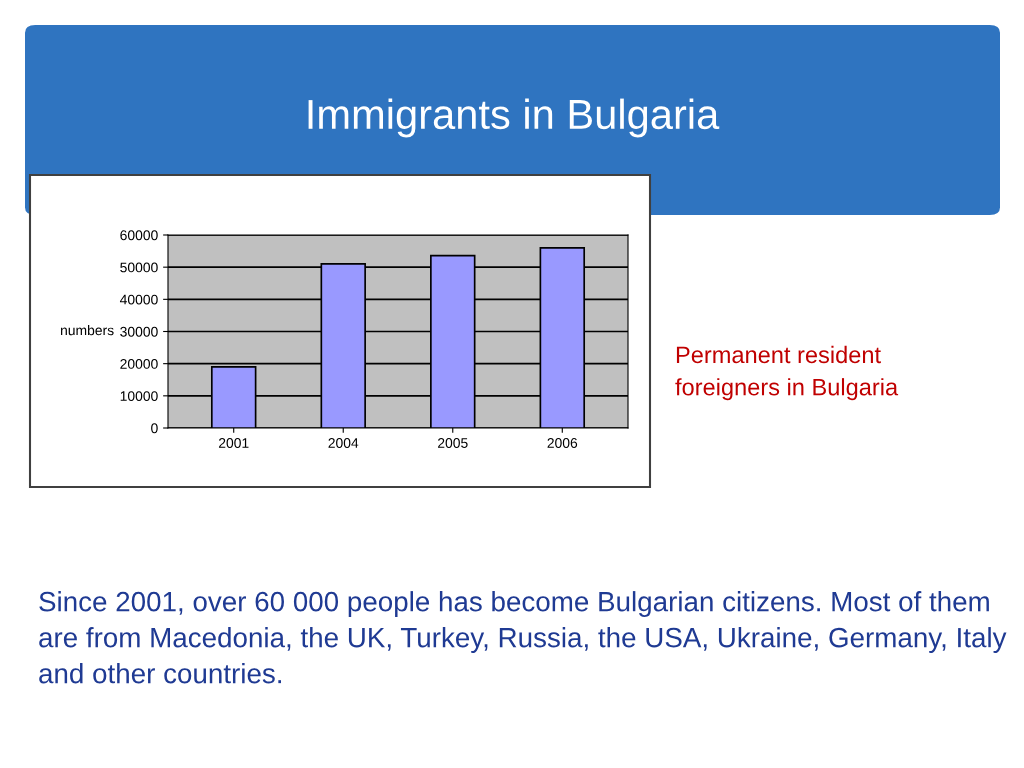  I want to click on y-tick-label: 40000, so click(138, 299).